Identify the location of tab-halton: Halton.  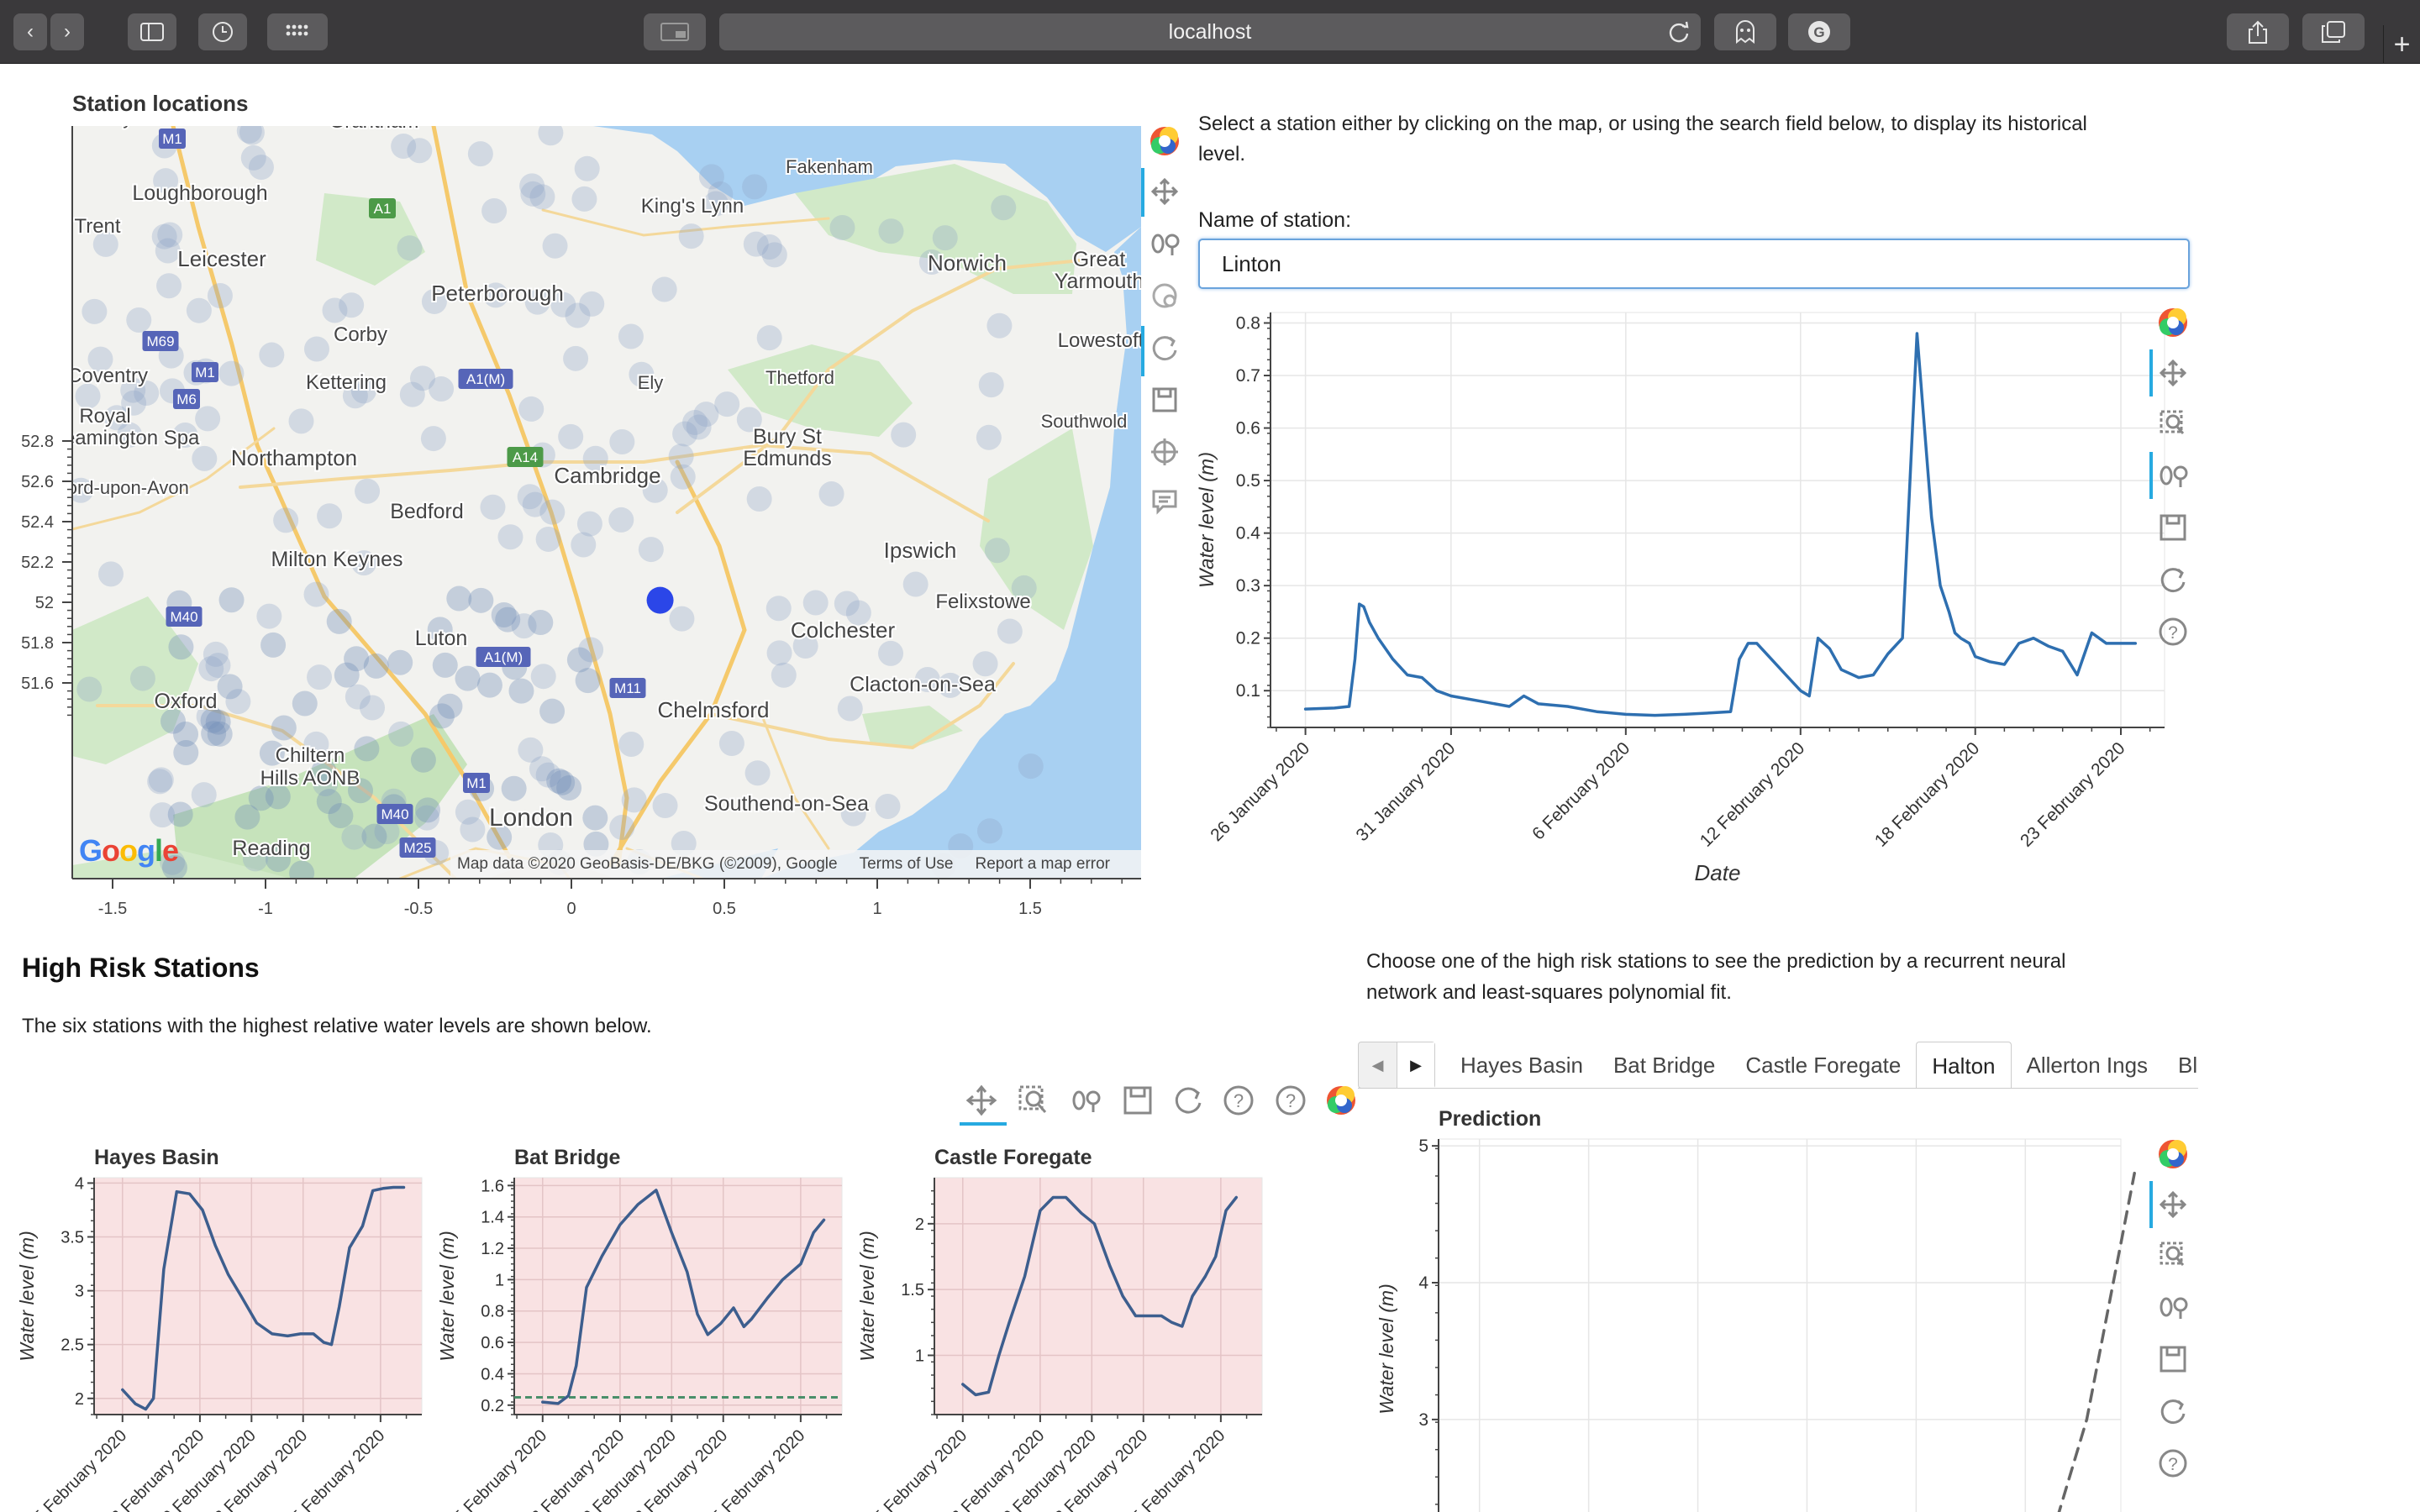
(1964, 1065).